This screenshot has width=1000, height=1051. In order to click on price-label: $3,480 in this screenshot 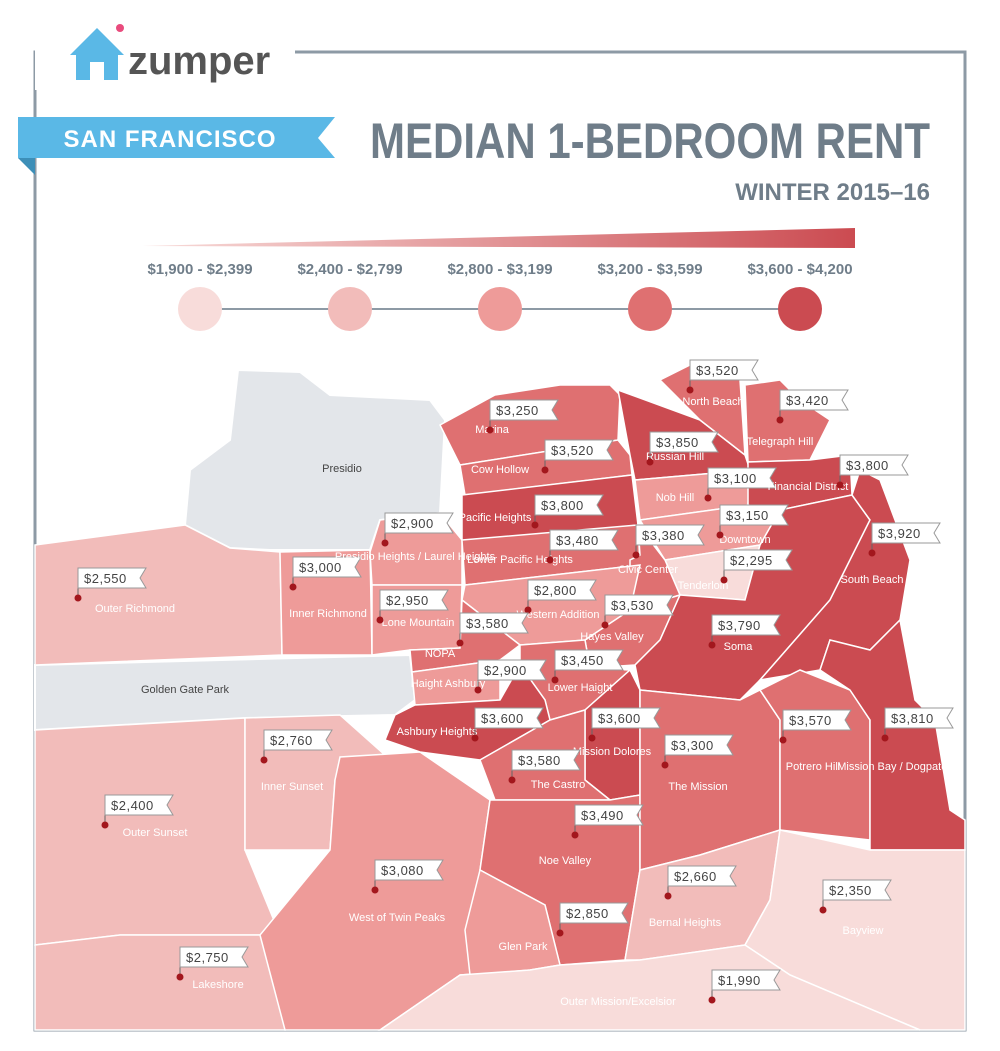, I will do `click(577, 540)`.